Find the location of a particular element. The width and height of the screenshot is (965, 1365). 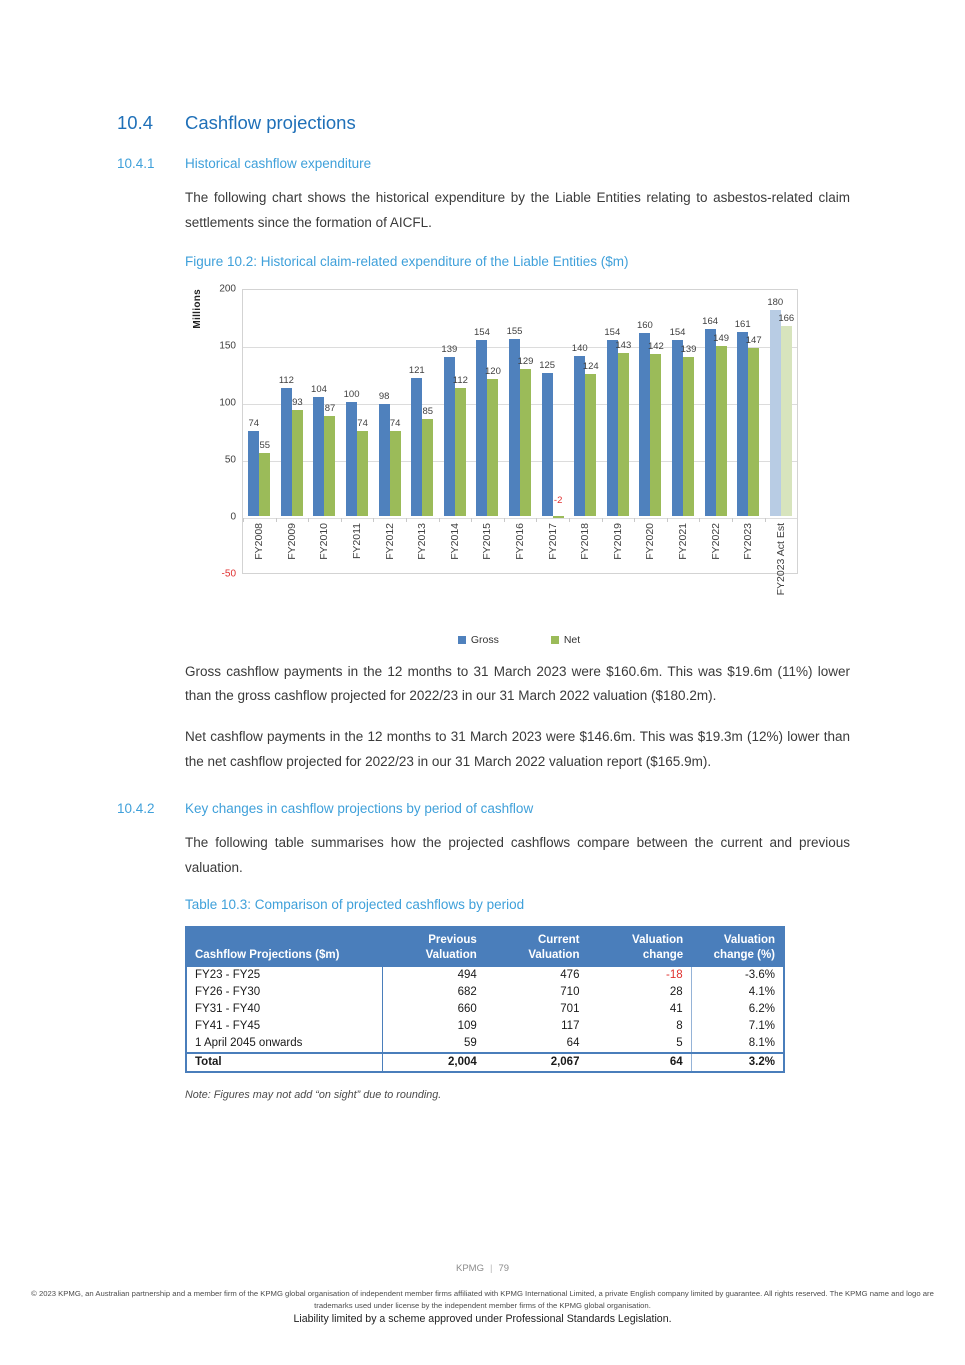

y-tick-label: 0 is located at coordinates (233, 517).